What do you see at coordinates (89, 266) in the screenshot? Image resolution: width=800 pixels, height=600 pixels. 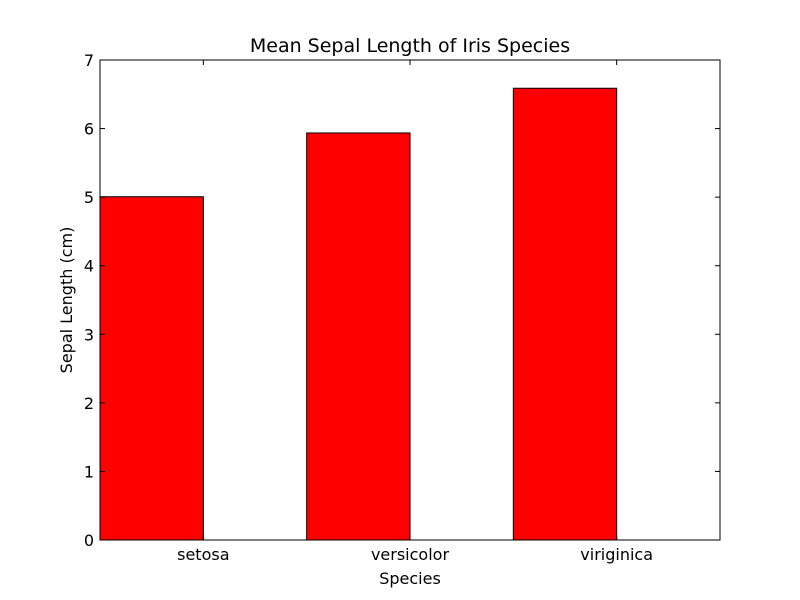 I see `y-tick-label-4: 4` at bounding box center [89, 266].